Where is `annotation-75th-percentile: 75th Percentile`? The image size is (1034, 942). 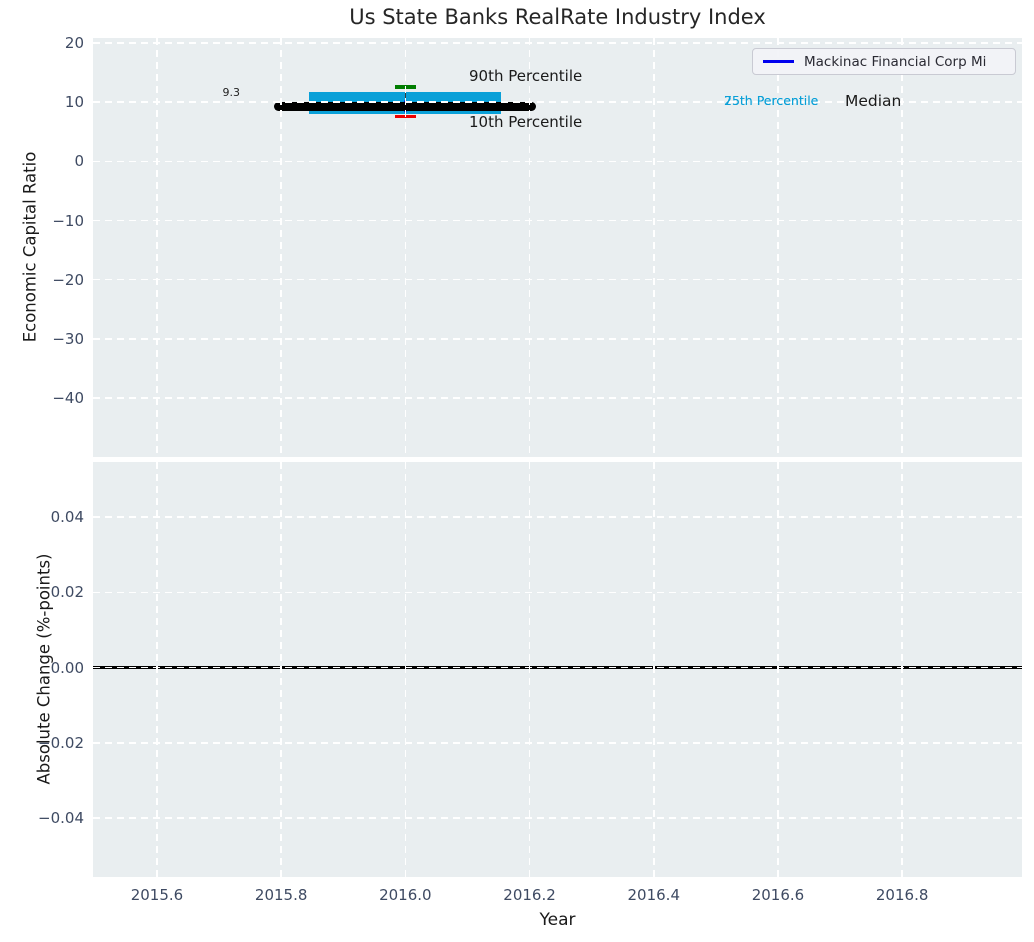 annotation-75th-percentile: 75th Percentile is located at coordinates (771, 100).